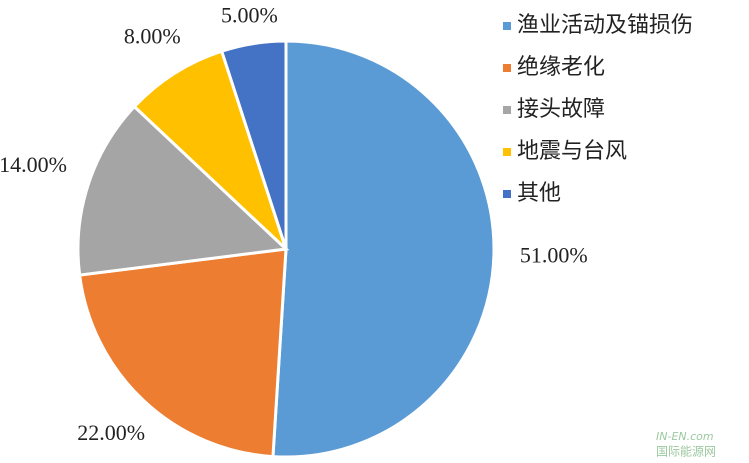 This screenshot has height=463, width=749. Describe the element at coordinates (686, 452) in the screenshot. I see `watermark: 国际能源网` at that location.